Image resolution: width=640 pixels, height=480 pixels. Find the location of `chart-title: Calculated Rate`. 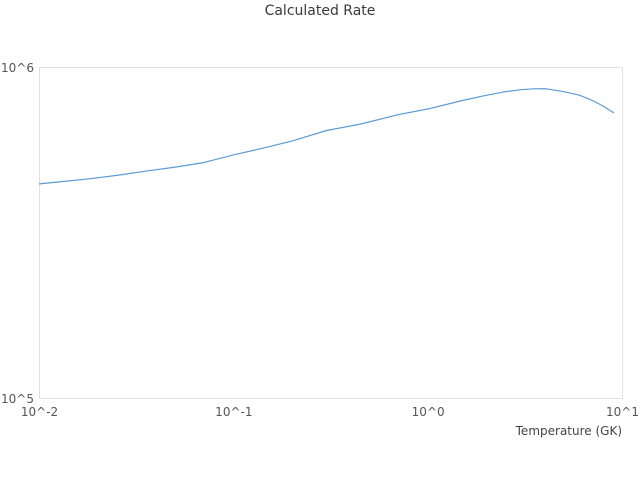

chart-title: Calculated Rate is located at coordinates (320, 11).